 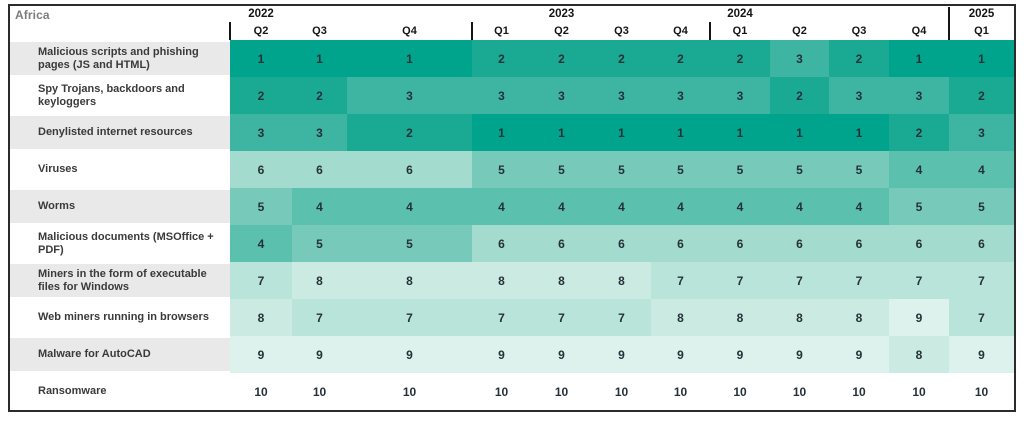 What do you see at coordinates (561, 14) in the screenshot?
I see `year-label: 2023` at bounding box center [561, 14].